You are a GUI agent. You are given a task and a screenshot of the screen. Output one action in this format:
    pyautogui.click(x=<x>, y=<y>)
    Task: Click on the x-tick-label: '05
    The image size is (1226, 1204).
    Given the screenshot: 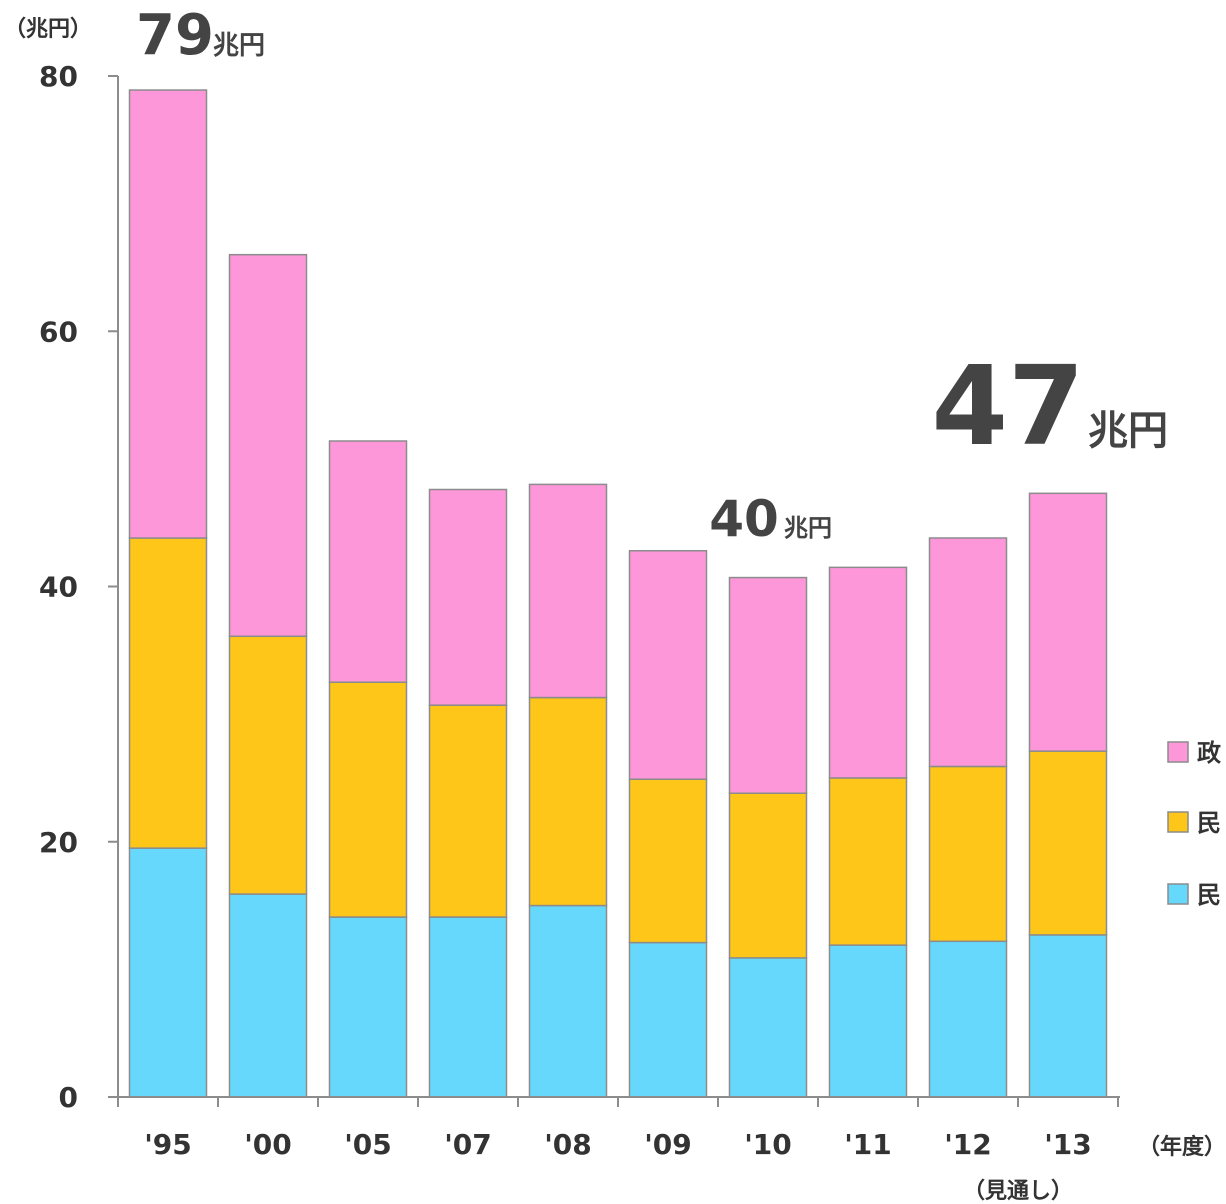 What is the action you would take?
    pyautogui.click(x=368, y=1144)
    